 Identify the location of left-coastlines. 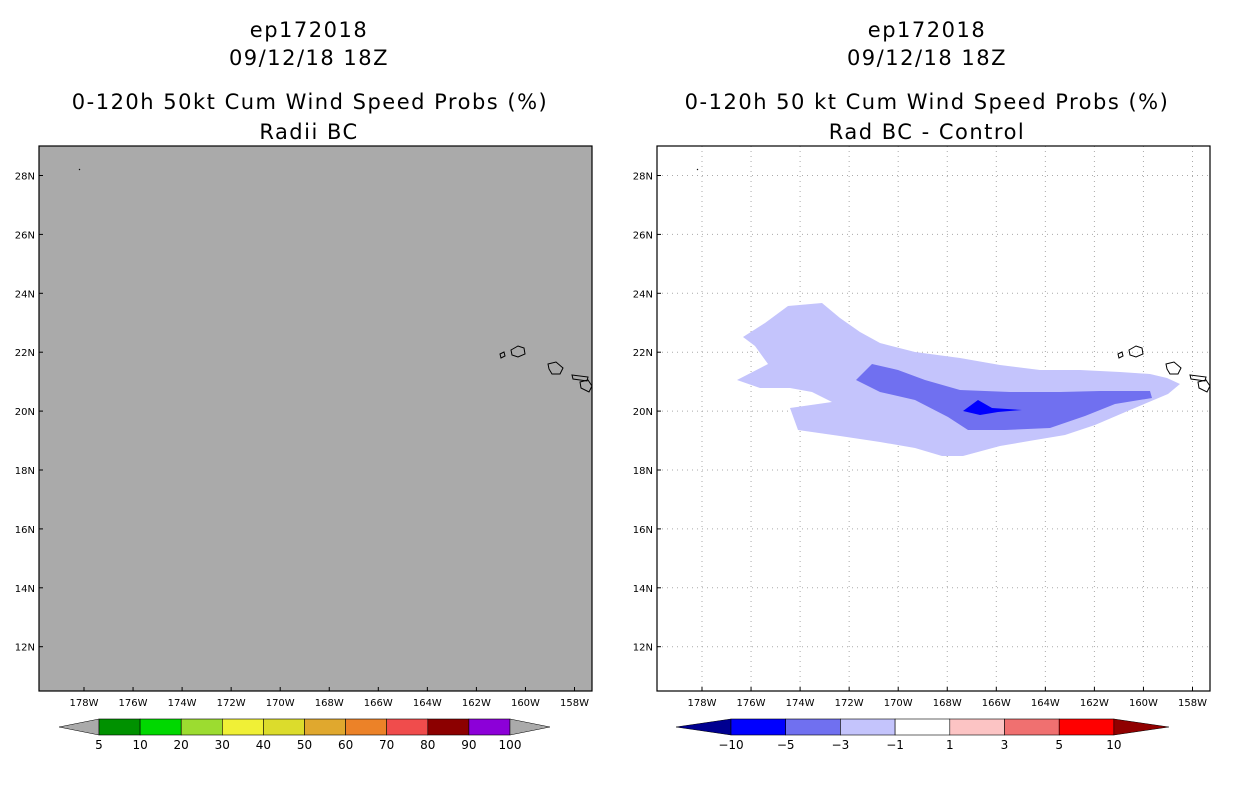
(335, 280).